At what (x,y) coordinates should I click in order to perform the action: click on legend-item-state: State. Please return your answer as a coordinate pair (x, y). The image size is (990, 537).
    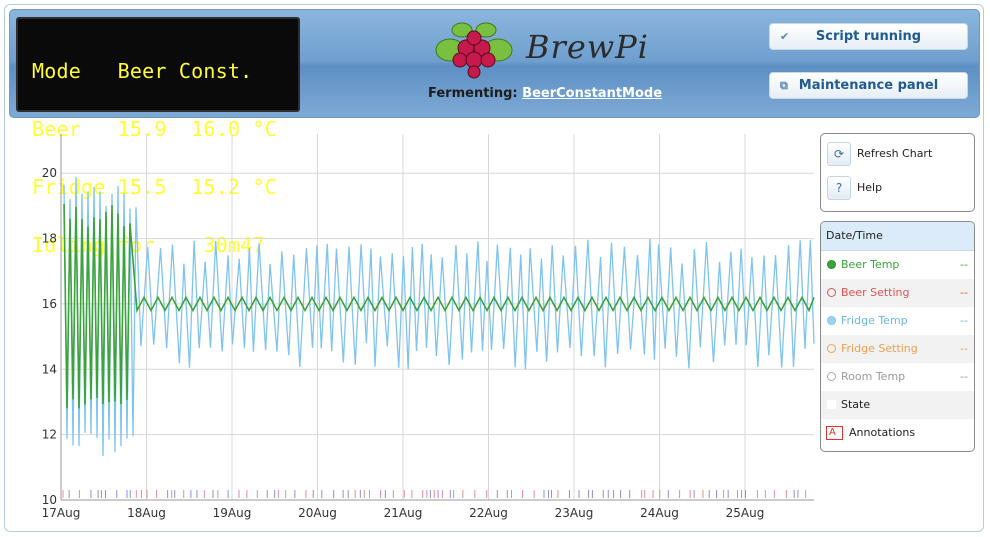
    Looking at the image, I should click on (897, 405).